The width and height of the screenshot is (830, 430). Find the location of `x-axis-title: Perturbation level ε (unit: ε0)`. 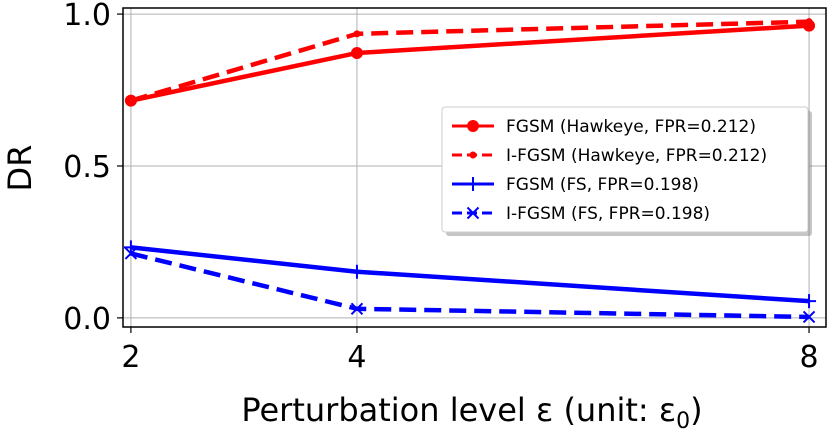

x-axis-title: Perturbation level ε (unit: ε0) is located at coordinates (471, 410).